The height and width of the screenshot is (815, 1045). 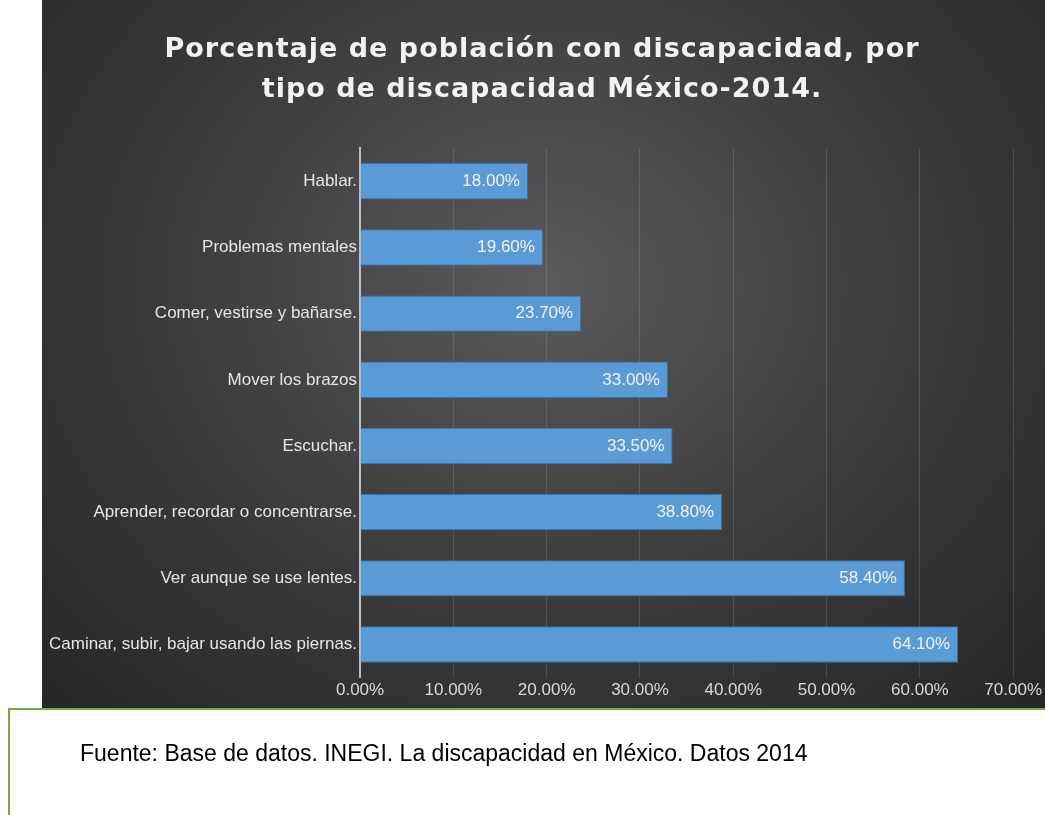 I want to click on y-tick-label: Problemas mentales, so click(x=280, y=247).